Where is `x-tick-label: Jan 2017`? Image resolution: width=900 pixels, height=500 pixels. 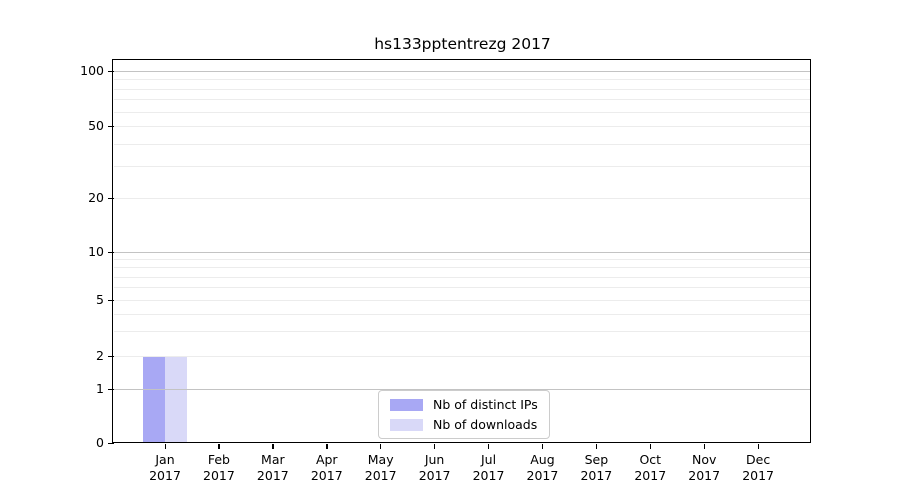
x-tick-label: Jan 2017 is located at coordinates (165, 467).